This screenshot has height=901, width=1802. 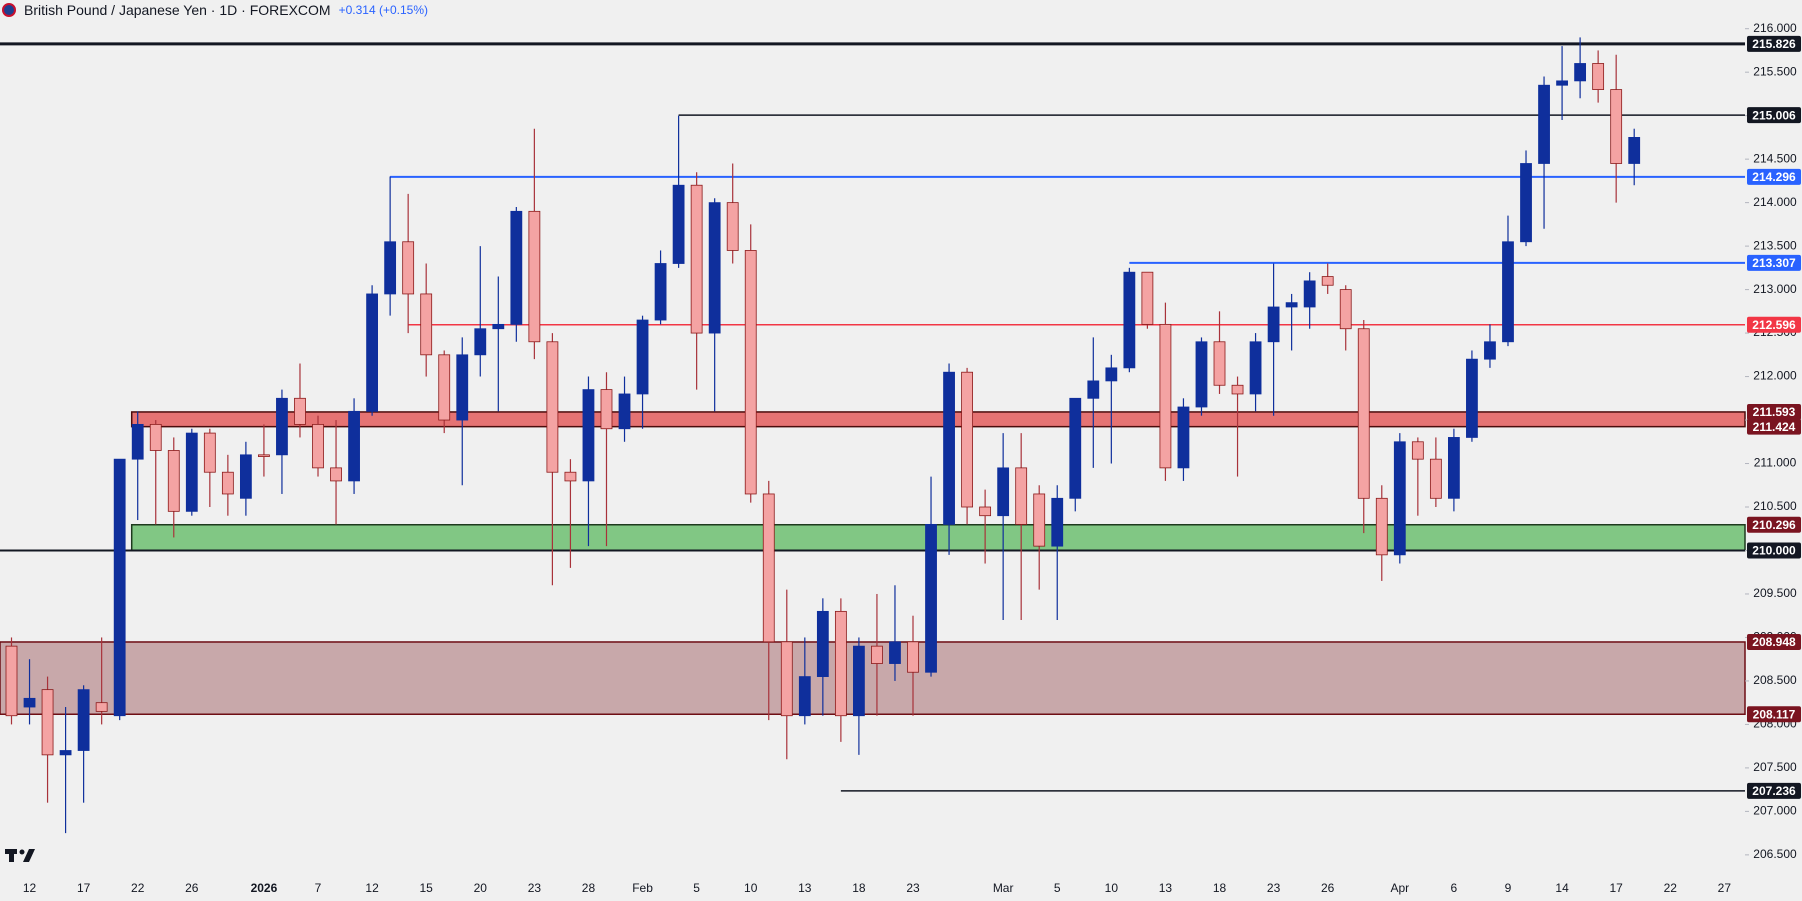 What do you see at coordinates (1328, 888) in the screenshot?
I see `x-tick-label: 26` at bounding box center [1328, 888].